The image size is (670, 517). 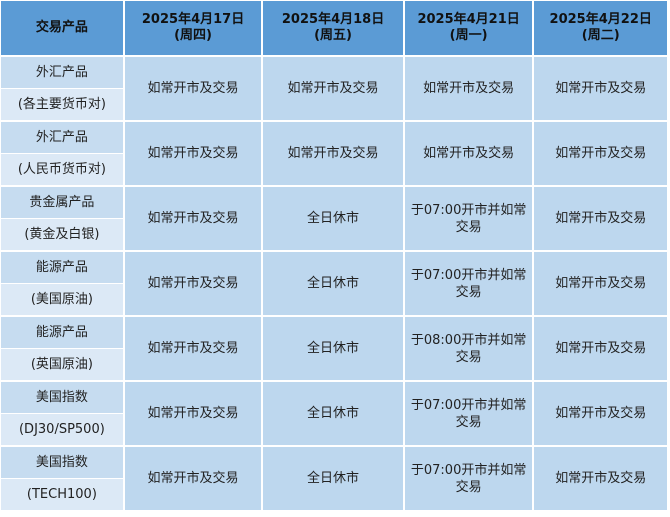 I want to click on product-detail: (美国原油), so click(x=62, y=299).